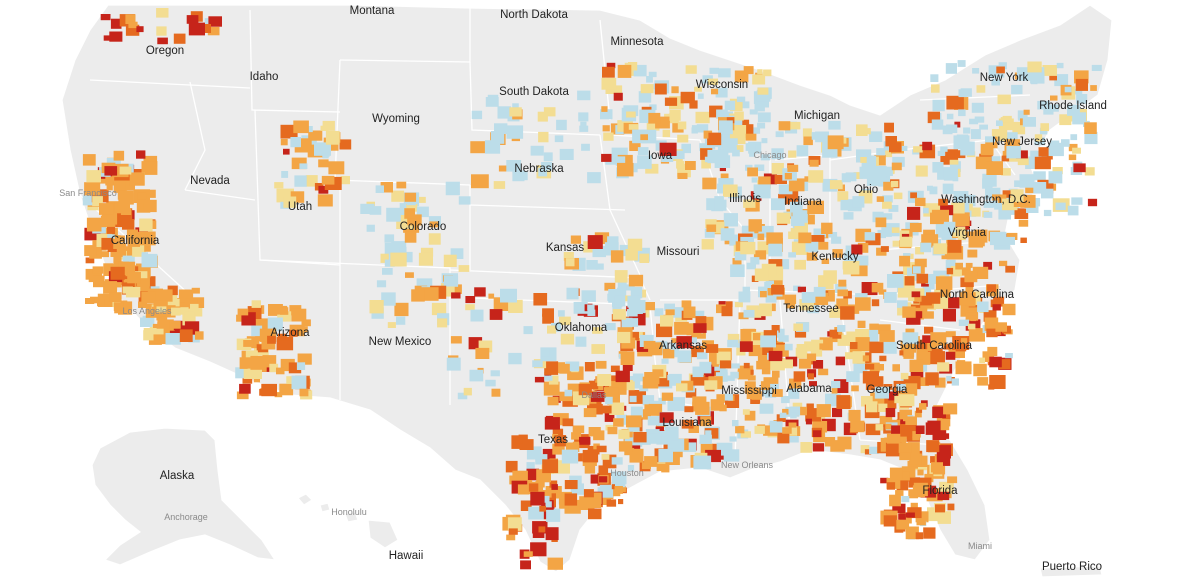 The image size is (1200, 579). Describe the element at coordinates (934, 346) in the screenshot. I see `state-label-south-carolina: South Carolina` at that location.